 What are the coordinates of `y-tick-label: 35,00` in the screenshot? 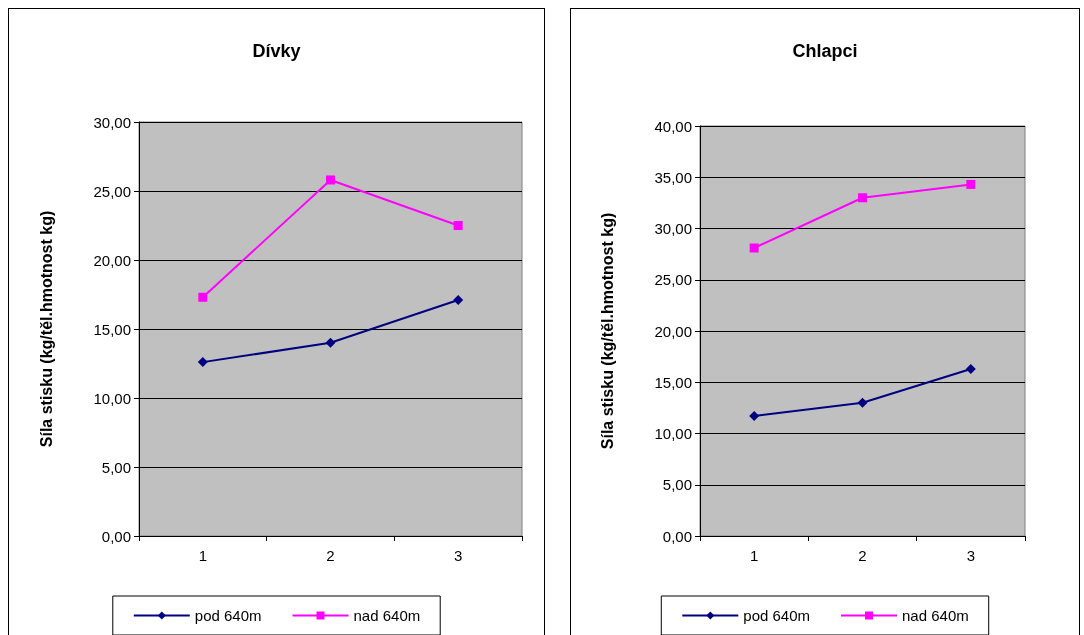 It's located at (673, 177).